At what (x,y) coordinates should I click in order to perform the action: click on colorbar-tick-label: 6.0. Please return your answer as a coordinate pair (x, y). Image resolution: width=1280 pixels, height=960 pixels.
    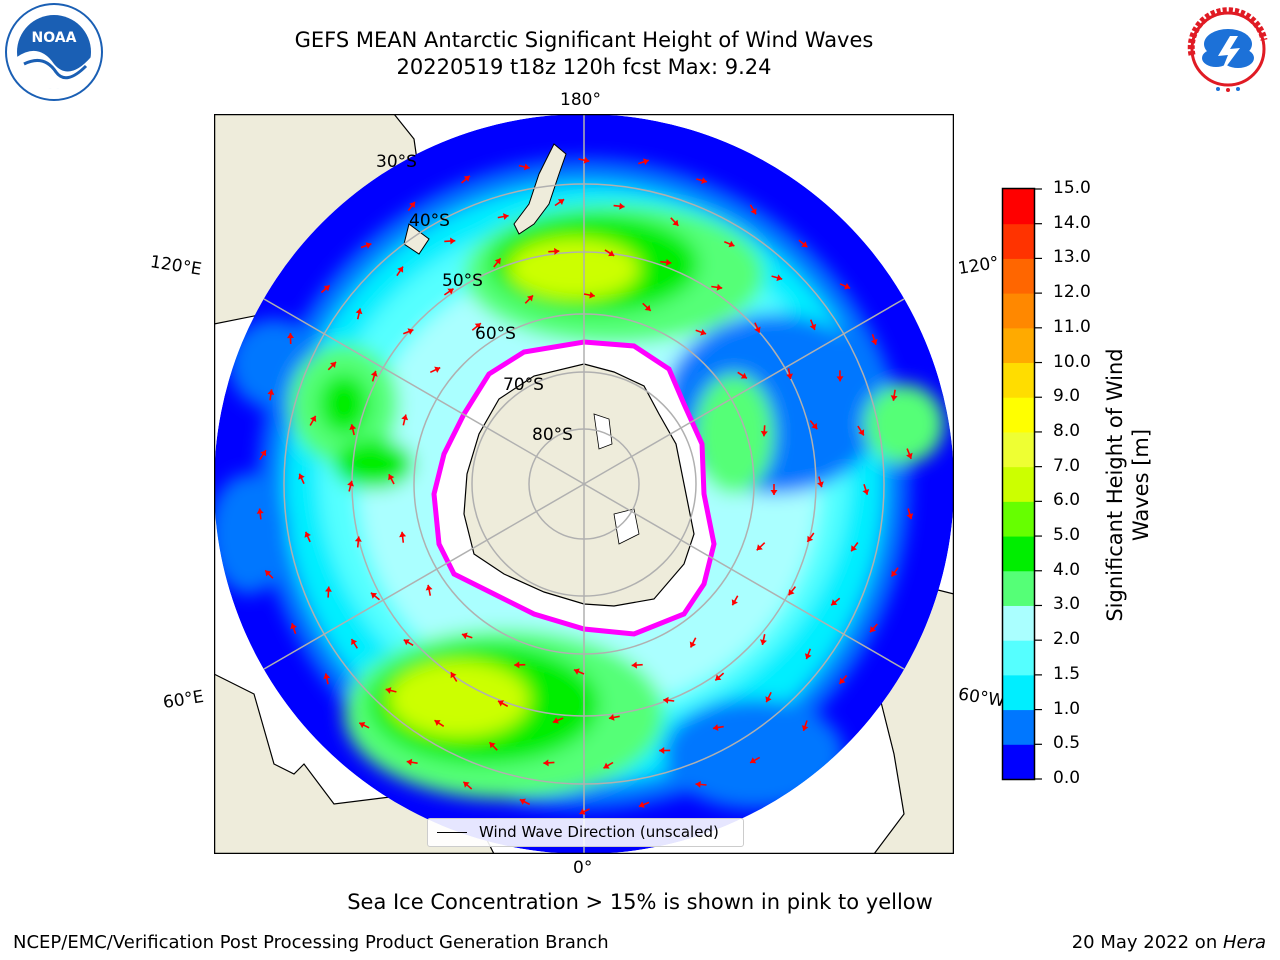
    Looking at the image, I should click on (1067, 500).